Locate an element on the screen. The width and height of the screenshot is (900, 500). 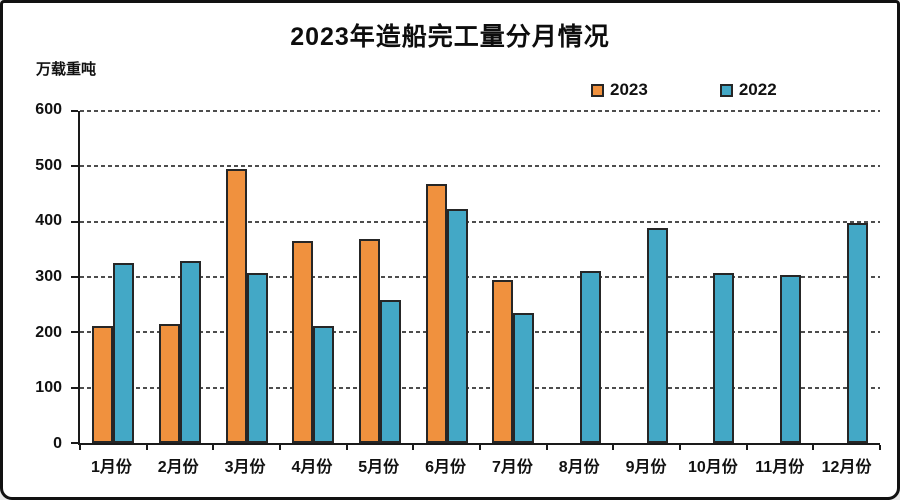
bar-group-10月份 is located at coordinates (713, 277).